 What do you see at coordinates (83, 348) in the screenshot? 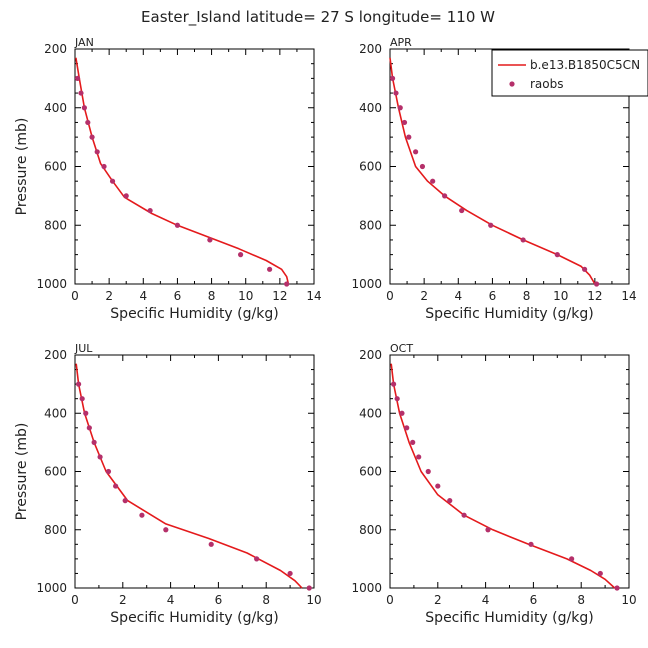
I see `panel-label: JUL` at bounding box center [83, 348].